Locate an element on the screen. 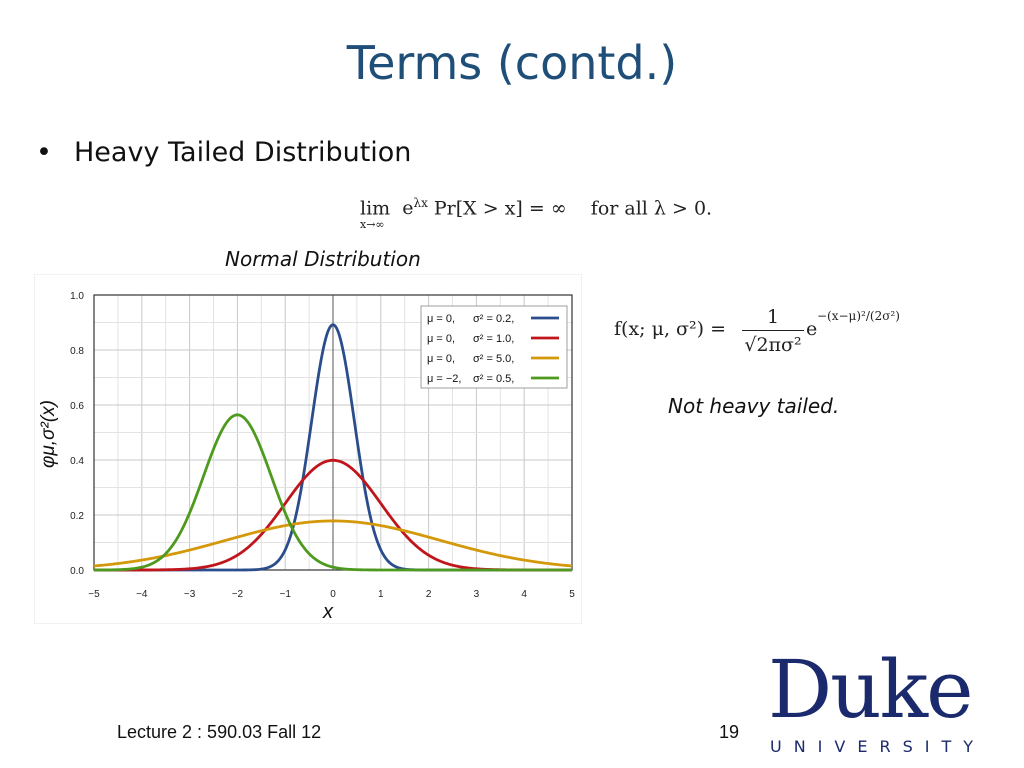 This screenshot has width=1024, height=768. formula-lim-sub: x→∞ is located at coordinates (372, 224).